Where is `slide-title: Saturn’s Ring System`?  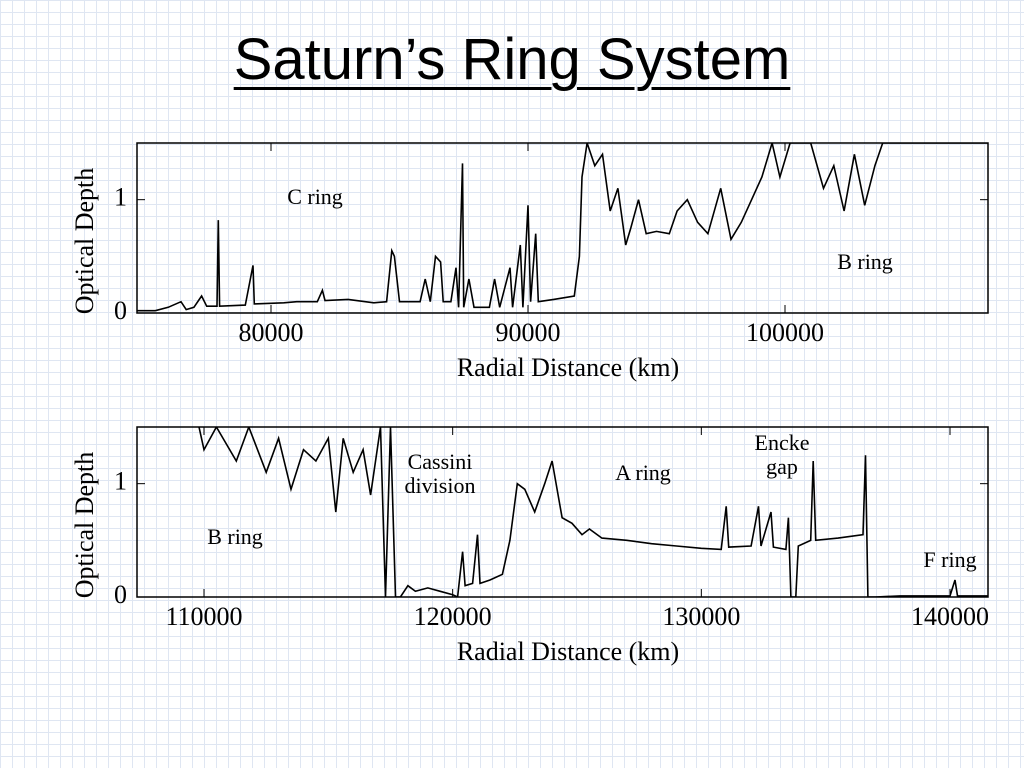
slide-title: Saturn’s Ring System is located at coordinates (512, 59).